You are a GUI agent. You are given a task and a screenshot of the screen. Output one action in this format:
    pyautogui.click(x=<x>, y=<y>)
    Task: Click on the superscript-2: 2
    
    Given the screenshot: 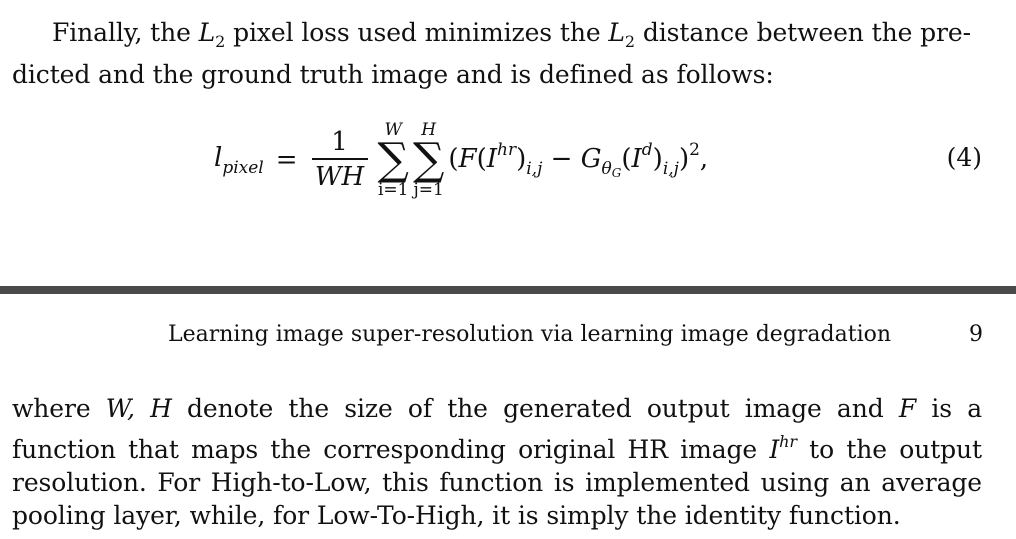 What is the action you would take?
    pyautogui.click(x=694, y=150)
    